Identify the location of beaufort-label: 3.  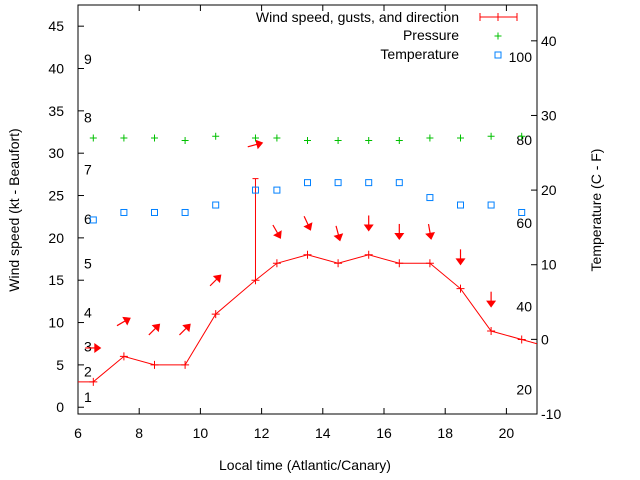
(88, 346).